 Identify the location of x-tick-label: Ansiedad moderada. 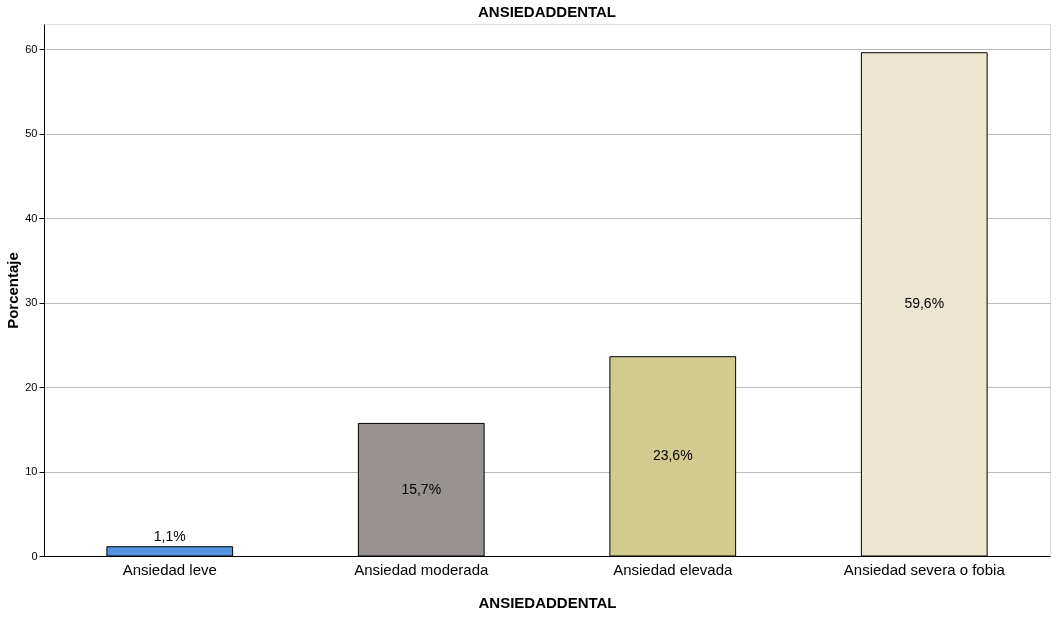
(422, 569).